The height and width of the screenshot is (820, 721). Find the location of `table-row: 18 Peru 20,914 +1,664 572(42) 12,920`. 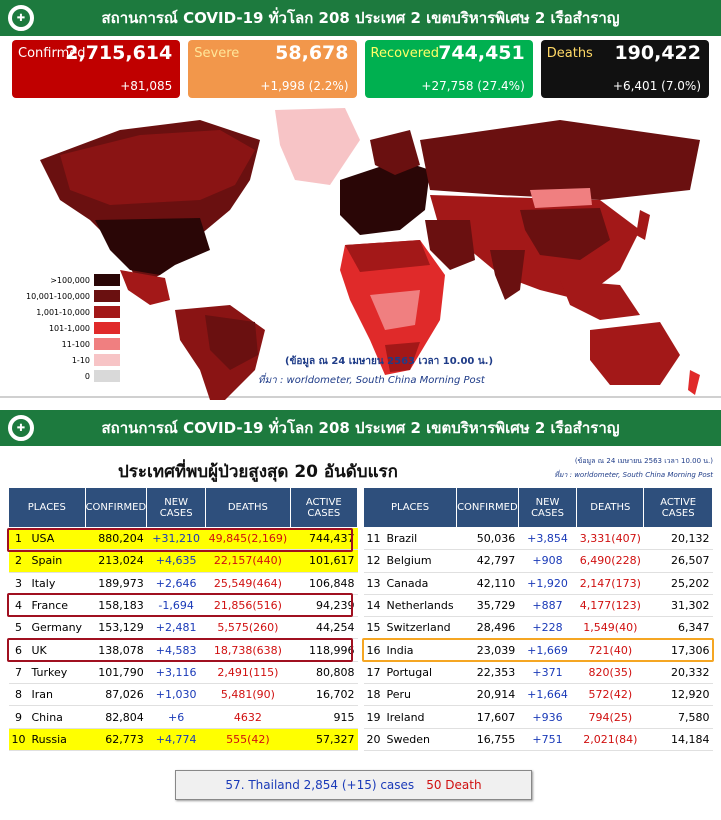

table-row: 18 Peru 20,914 +1,664 572(42) 12,920 is located at coordinates (538, 695).